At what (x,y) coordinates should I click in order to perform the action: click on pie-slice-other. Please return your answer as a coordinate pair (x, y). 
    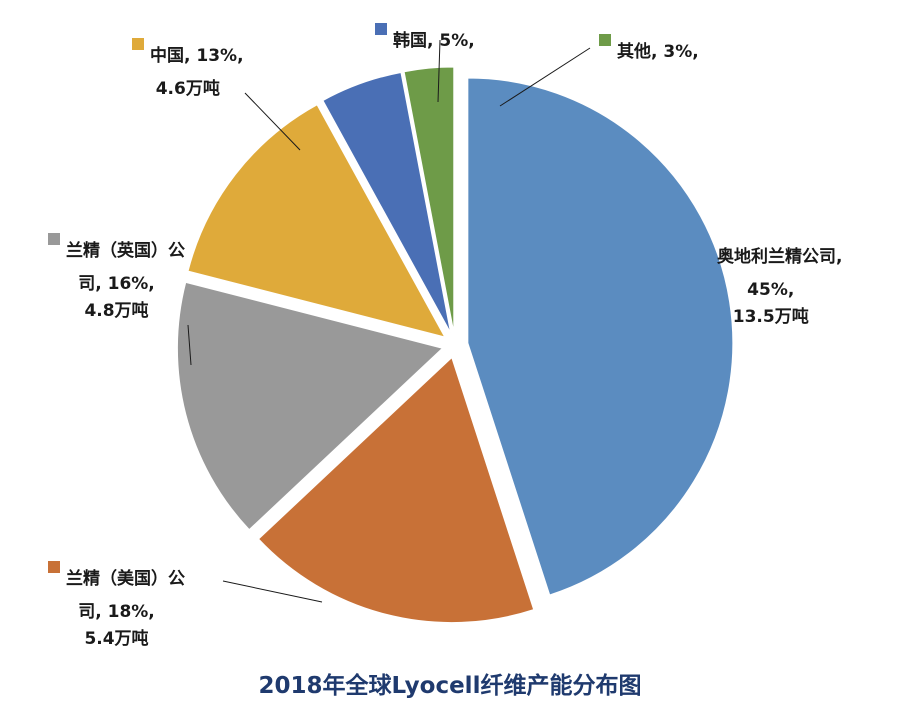
    Looking at the image, I should click on (429, 199).